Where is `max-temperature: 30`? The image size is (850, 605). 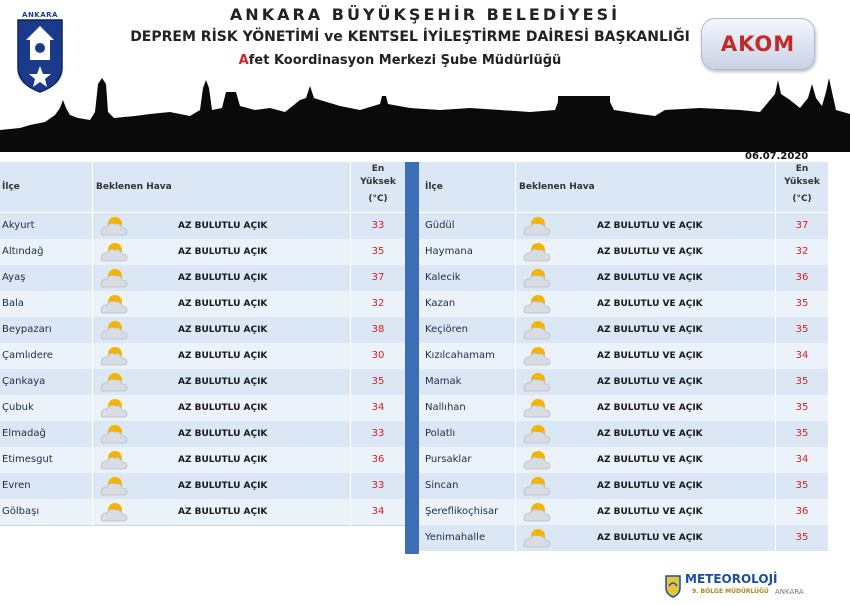
max-temperature: 30 is located at coordinates (378, 355).